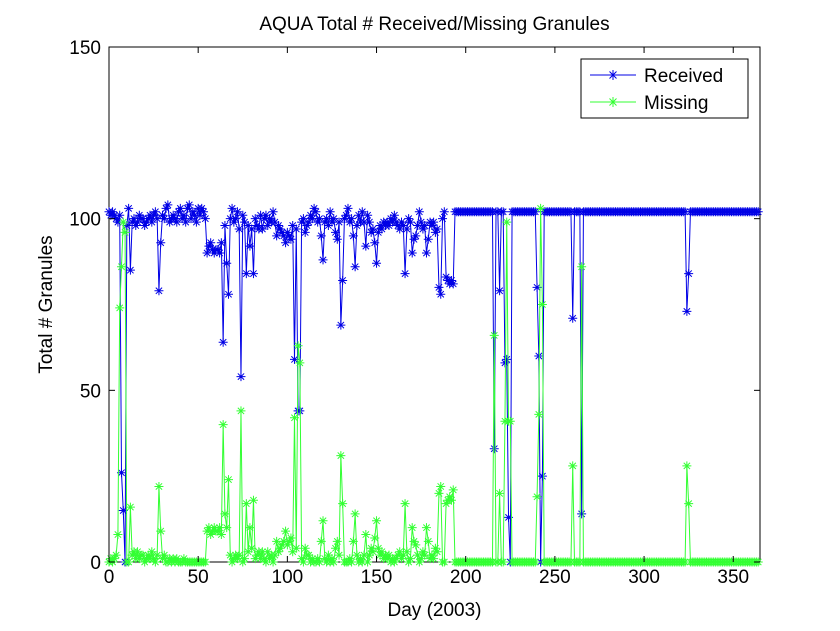  Describe the element at coordinates (676, 103) in the screenshot. I see `legend-label-missing: Missing` at that location.